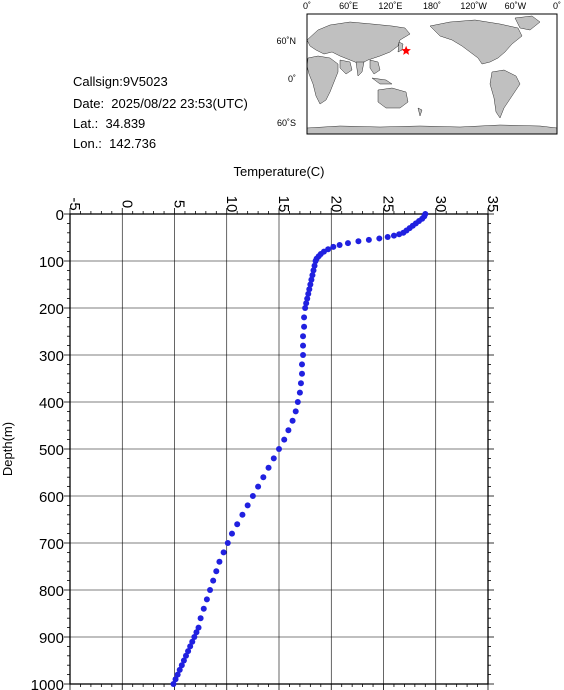 This screenshot has width=564, height=690. What do you see at coordinates (278, 171) in the screenshot?
I see `x-axis-title: Temperature(C)` at bounding box center [278, 171].